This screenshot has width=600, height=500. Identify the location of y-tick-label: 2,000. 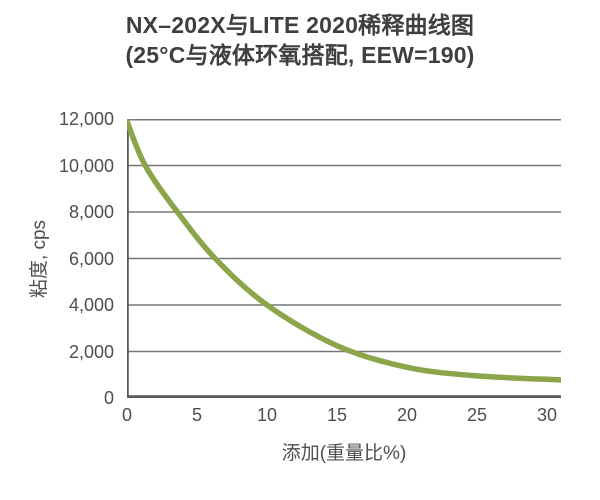
(91, 351).